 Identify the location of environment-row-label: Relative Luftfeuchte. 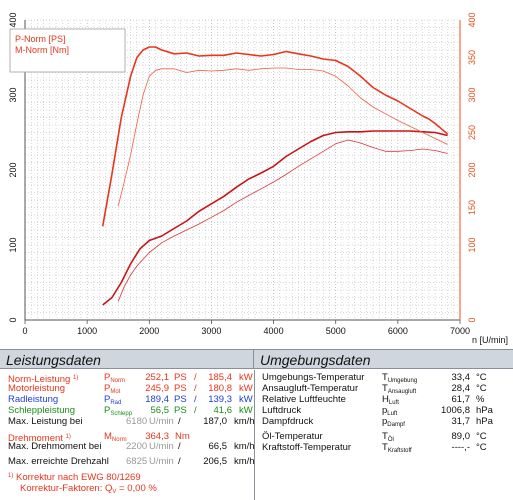
(304, 399).